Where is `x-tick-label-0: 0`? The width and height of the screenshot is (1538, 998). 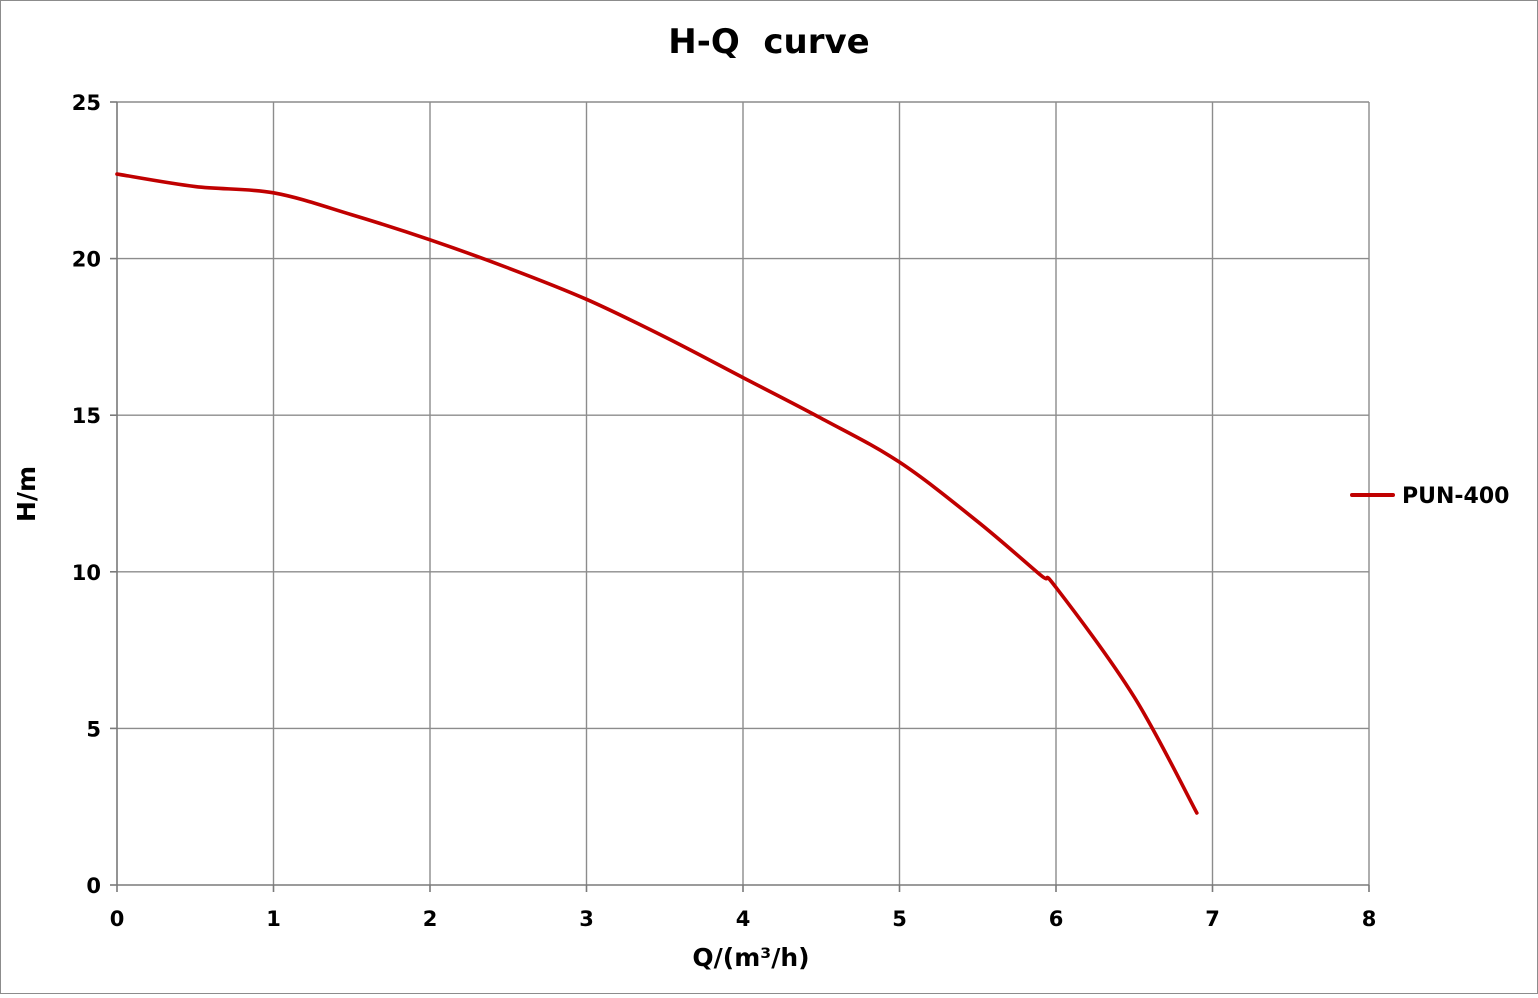 x-tick-label-0: 0 is located at coordinates (117, 919).